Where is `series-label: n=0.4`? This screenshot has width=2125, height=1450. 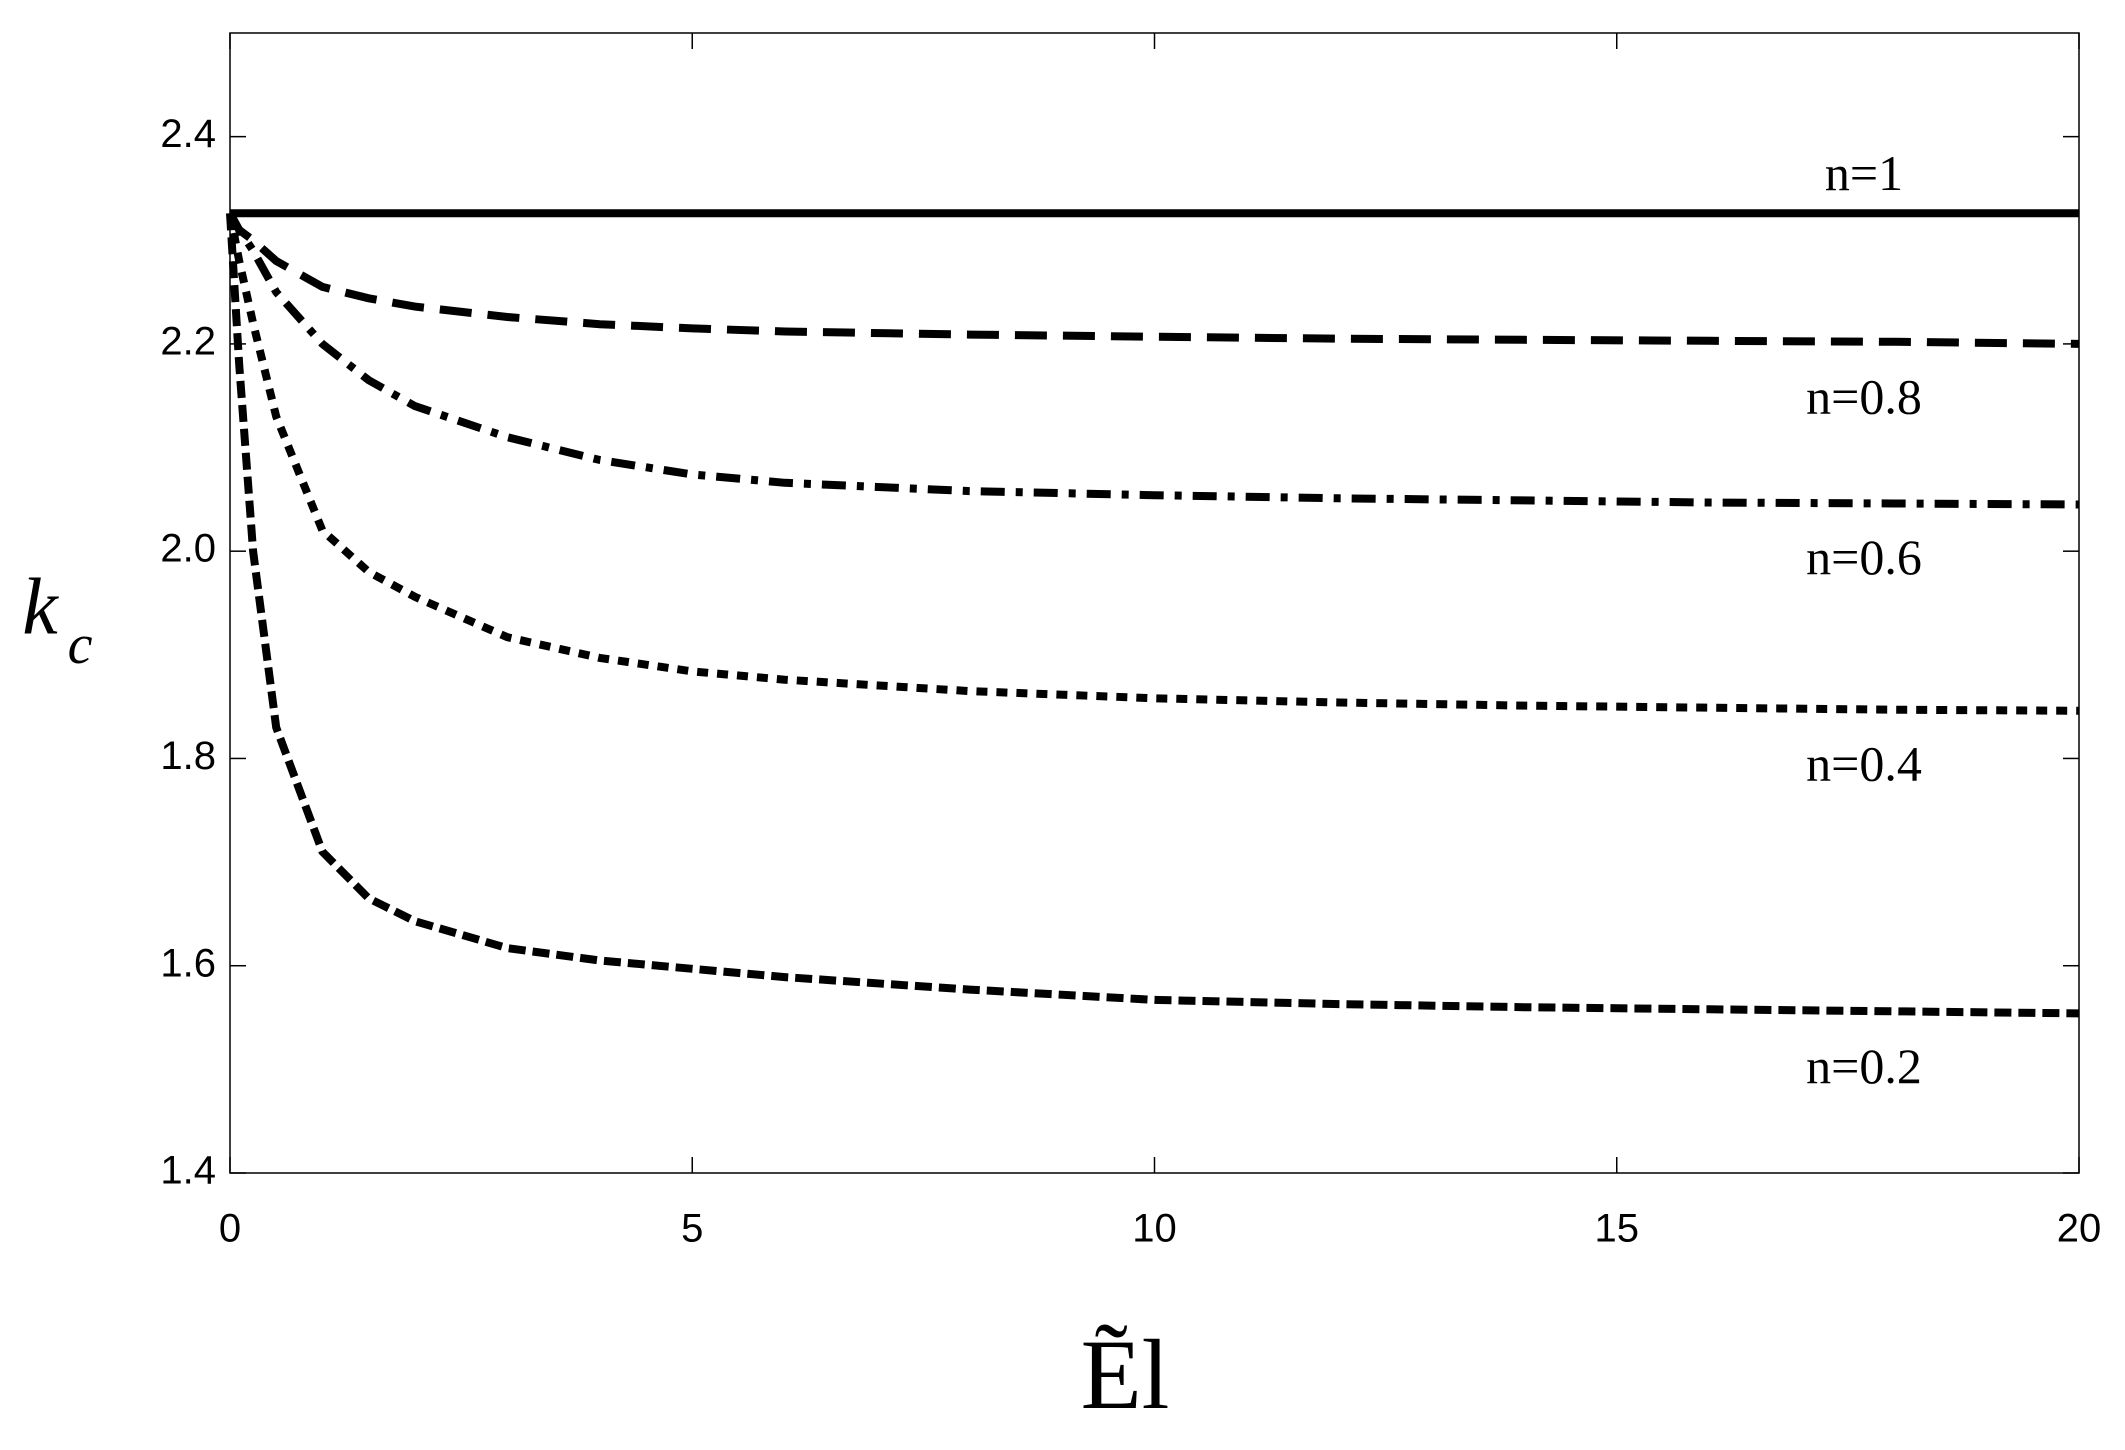
series-label: n=0.4 is located at coordinates (1864, 763).